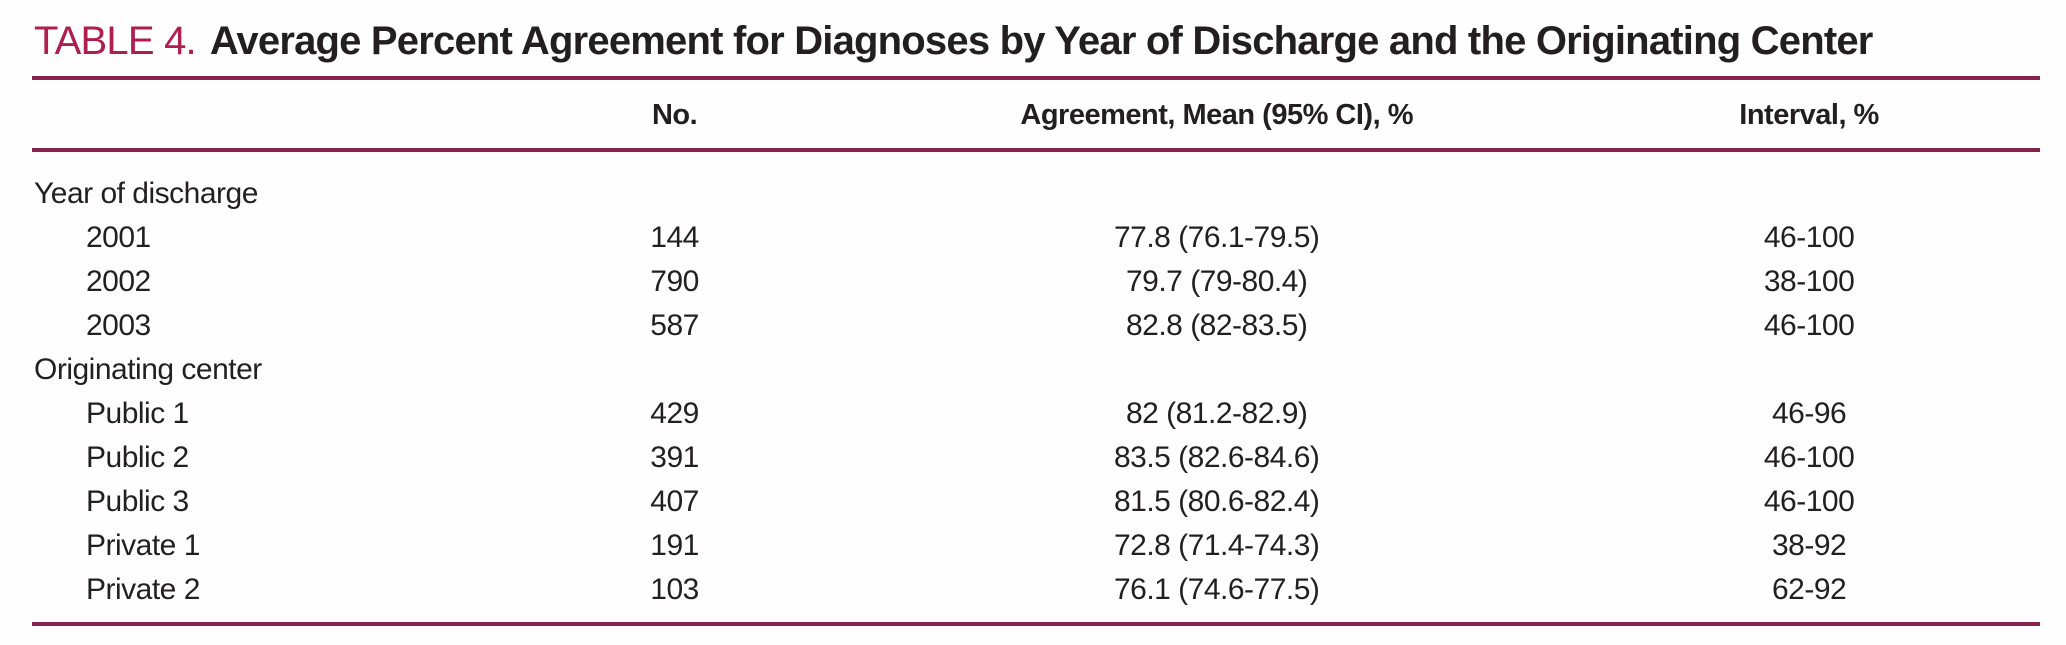 This screenshot has width=2066, height=645. Describe the element at coordinates (146, 193) in the screenshot. I see `group-label: Year of discharge` at that location.